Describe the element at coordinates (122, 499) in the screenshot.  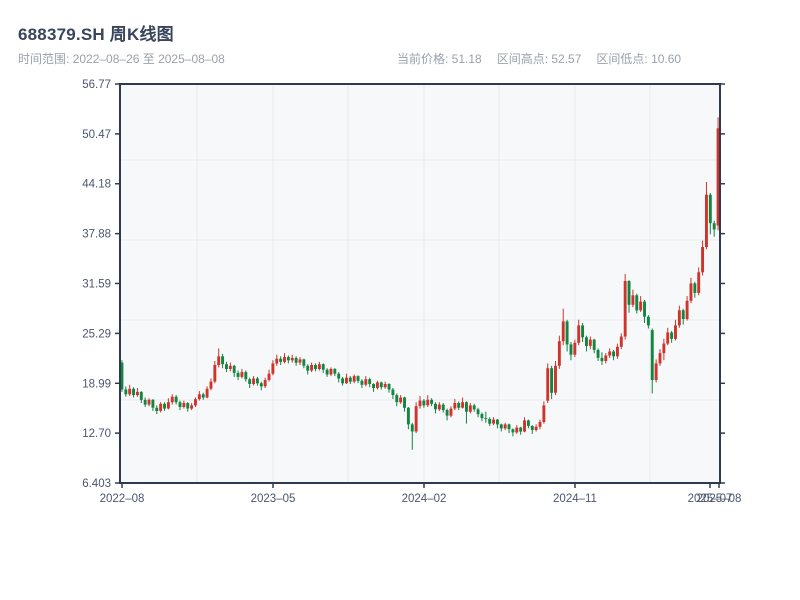
I see `x-tick-label: 2022–08` at that location.